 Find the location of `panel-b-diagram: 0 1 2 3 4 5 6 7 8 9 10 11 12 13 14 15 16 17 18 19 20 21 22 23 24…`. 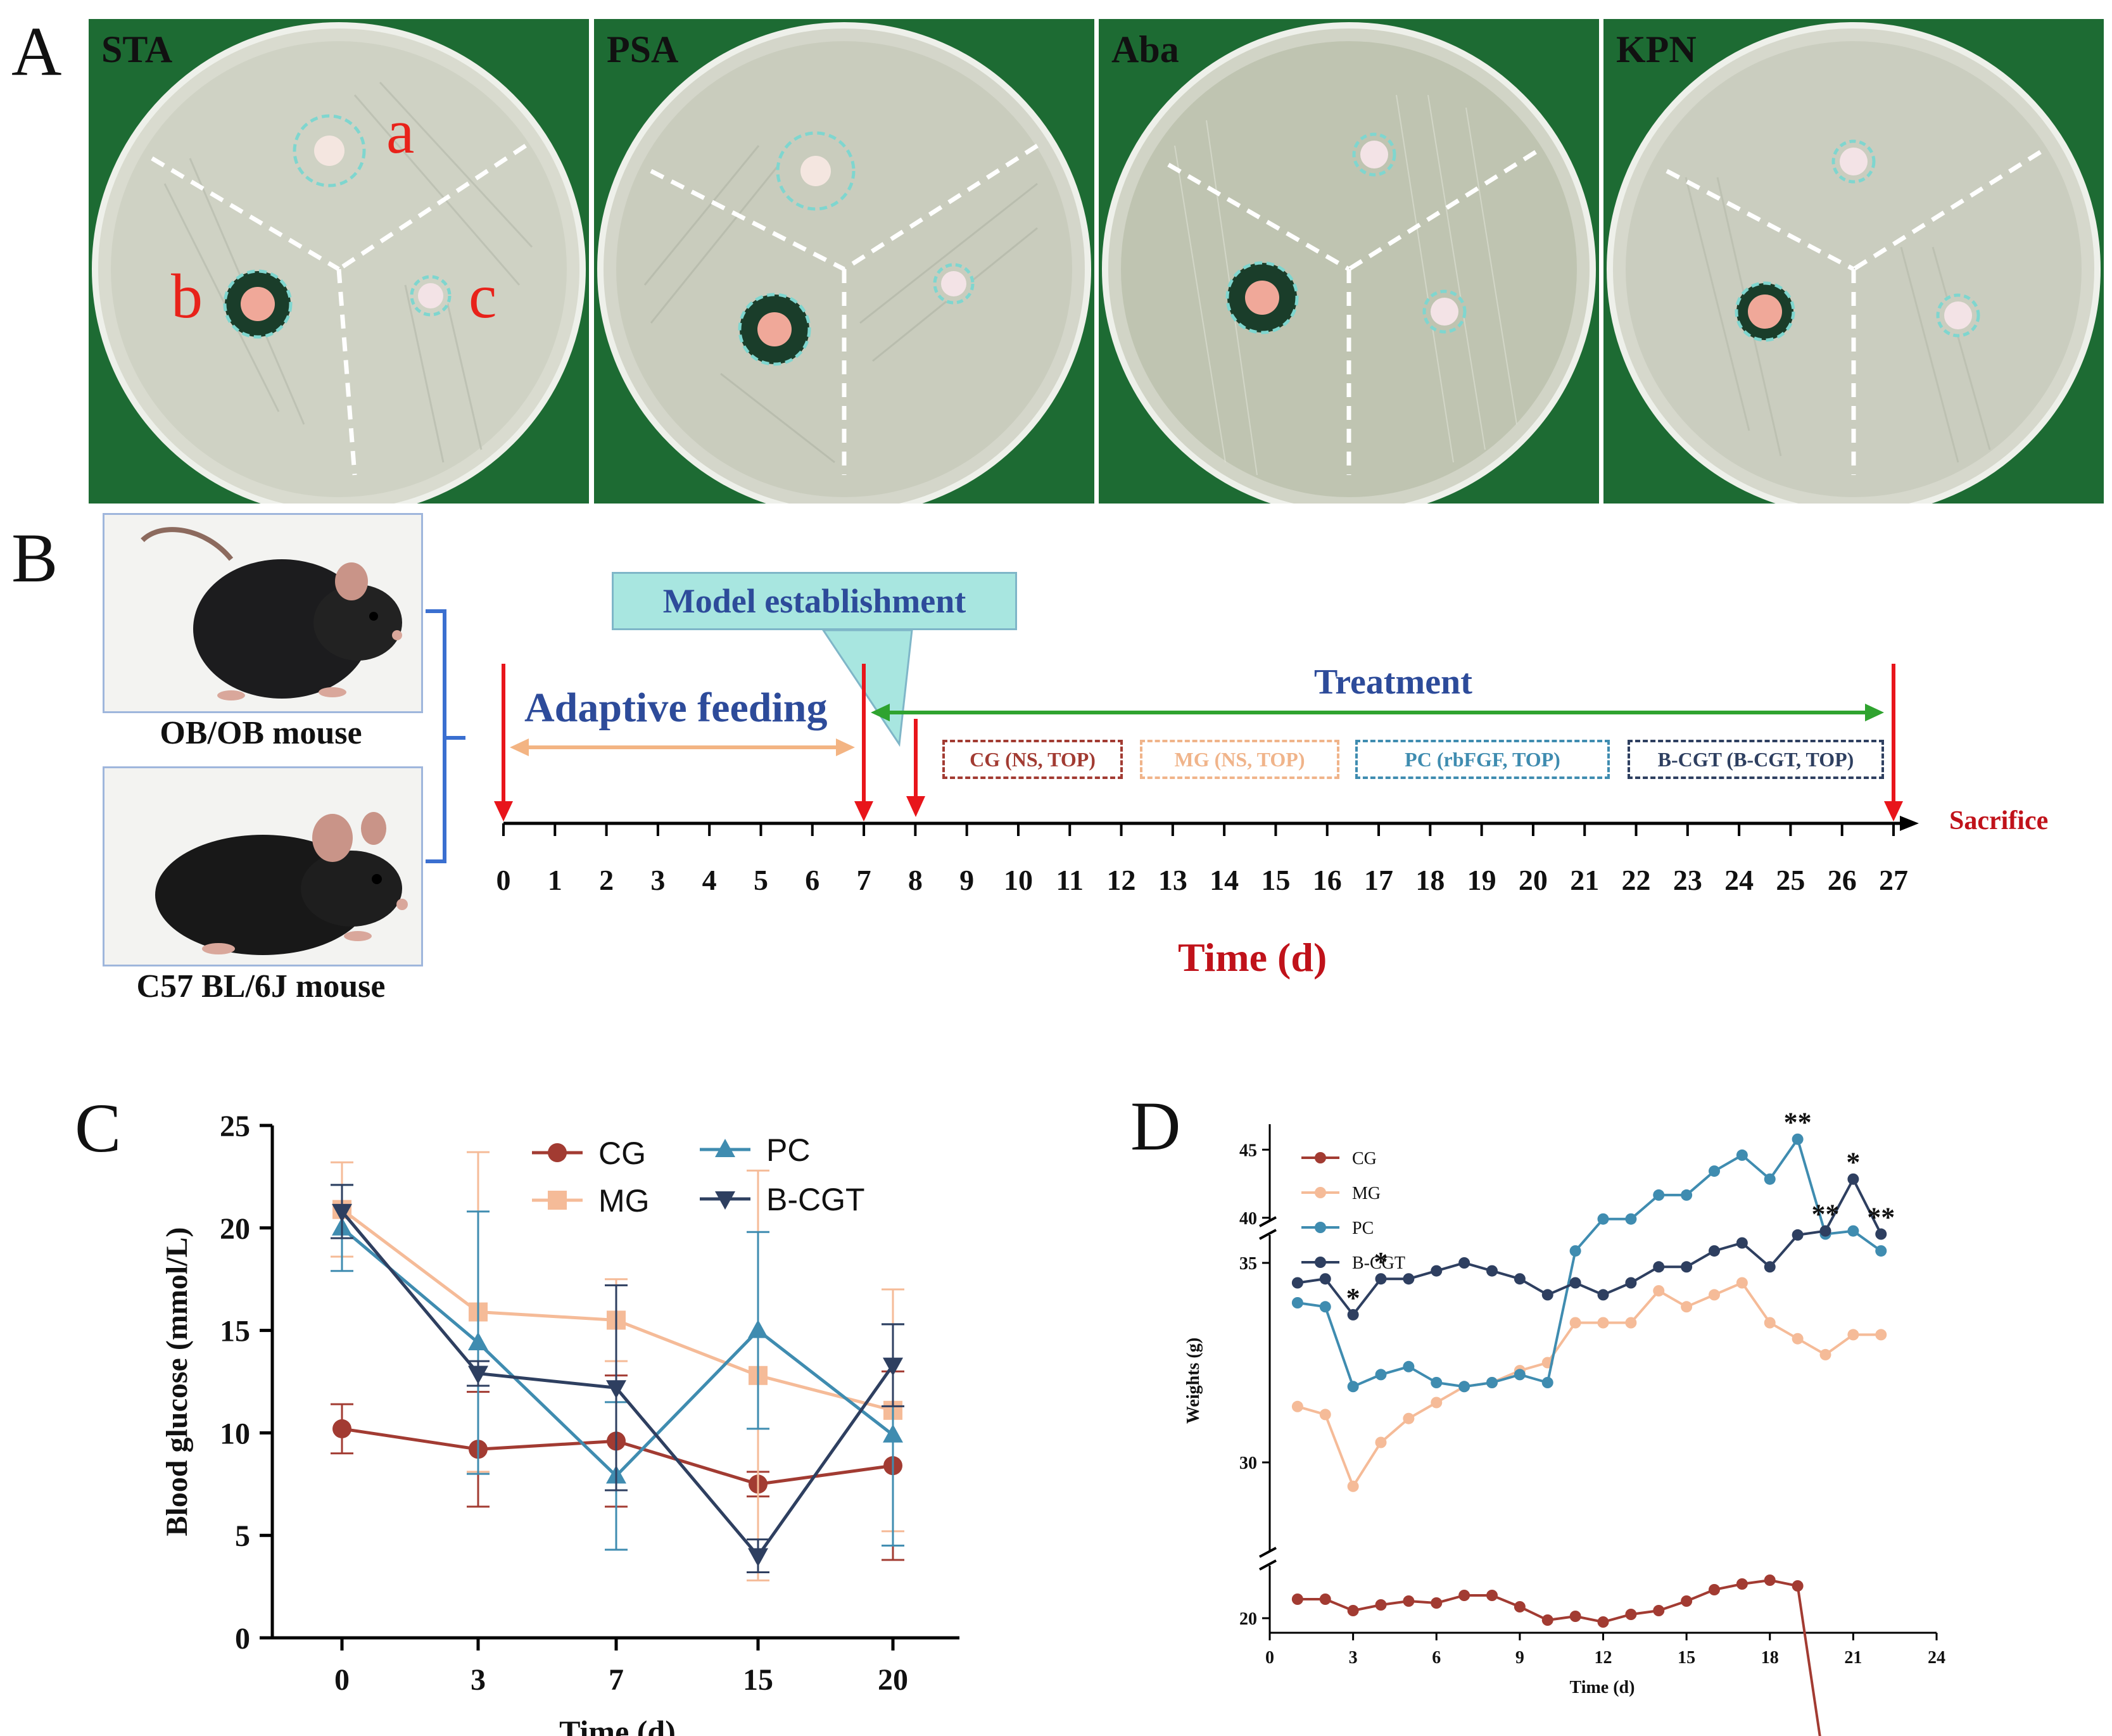

panel-b-diagram: 0 1 2 3 4 5 6 7 8 9 10 11 12 13 14 15 16 17 18 19 20 21 22 23 24… is located at coordinates (1172, 752).